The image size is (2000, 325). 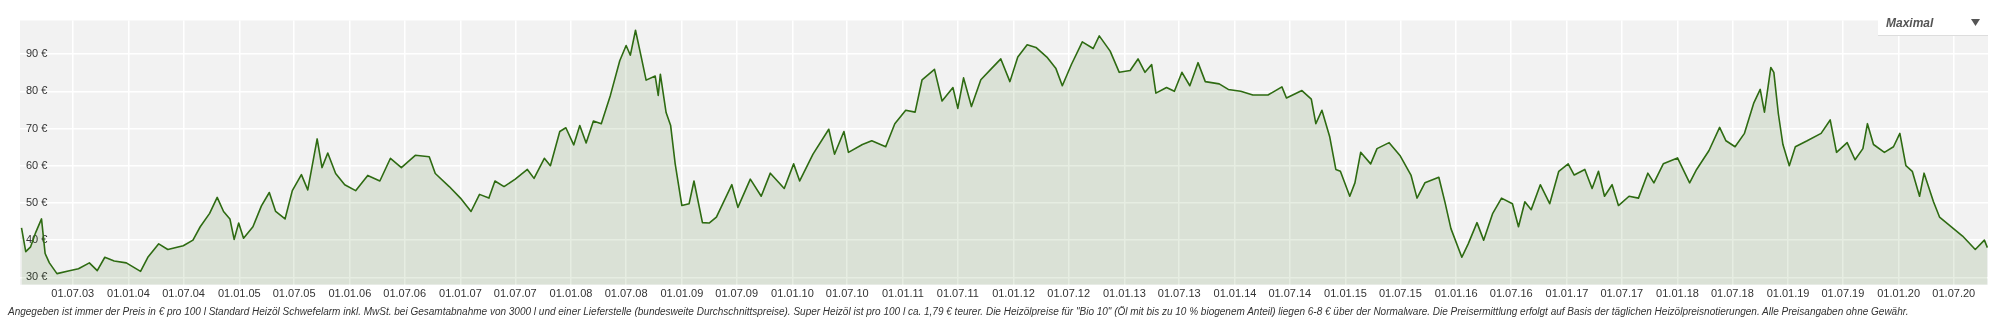 What do you see at coordinates (239, 293) in the screenshot?
I see `x-tick-label: 01.01.05` at bounding box center [239, 293].